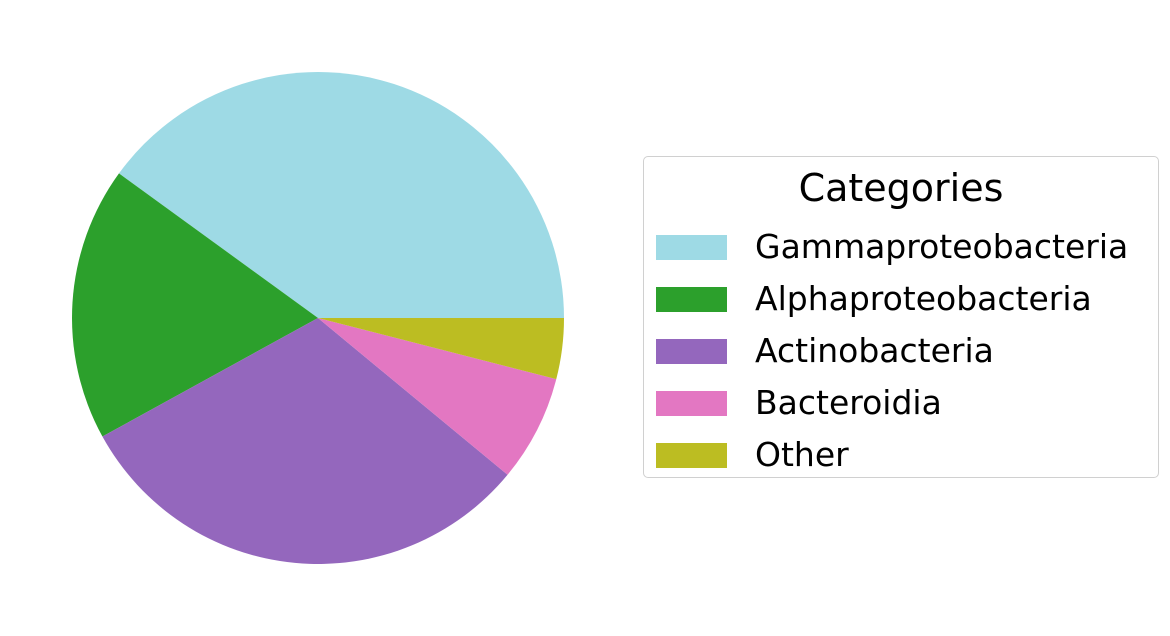  I want to click on pie-slice-actinobacteria, so click(305, 441).